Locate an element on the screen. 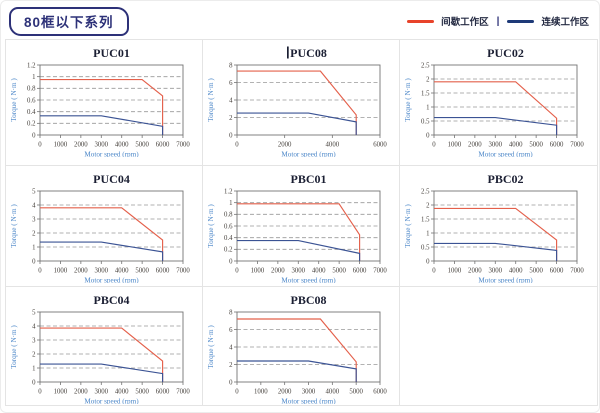 The image size is (600, 413). continuous-line-swatch is located at coordinates (521, 21).